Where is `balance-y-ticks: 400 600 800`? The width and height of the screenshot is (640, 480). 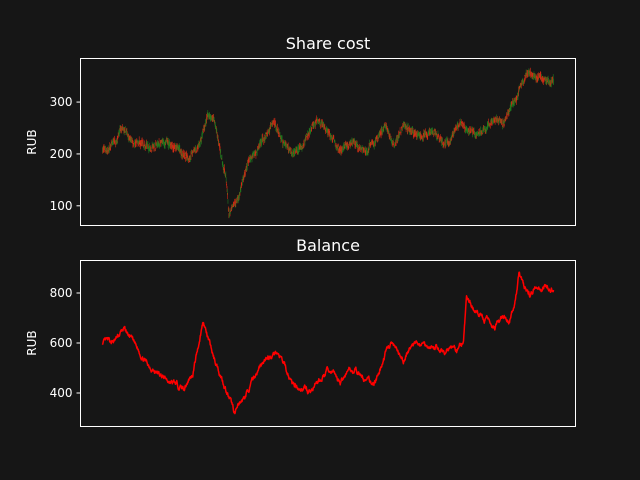 balance-y-ticks: 400 600 800 is located at coordinates (65, 343).